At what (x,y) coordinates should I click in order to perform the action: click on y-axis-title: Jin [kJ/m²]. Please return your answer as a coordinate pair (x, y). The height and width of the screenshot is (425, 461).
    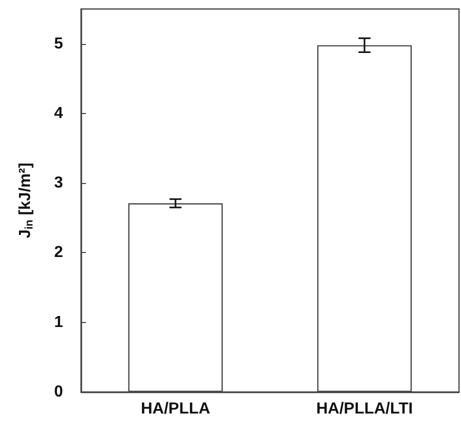
    Looking at the image, I should click on (26, 200).